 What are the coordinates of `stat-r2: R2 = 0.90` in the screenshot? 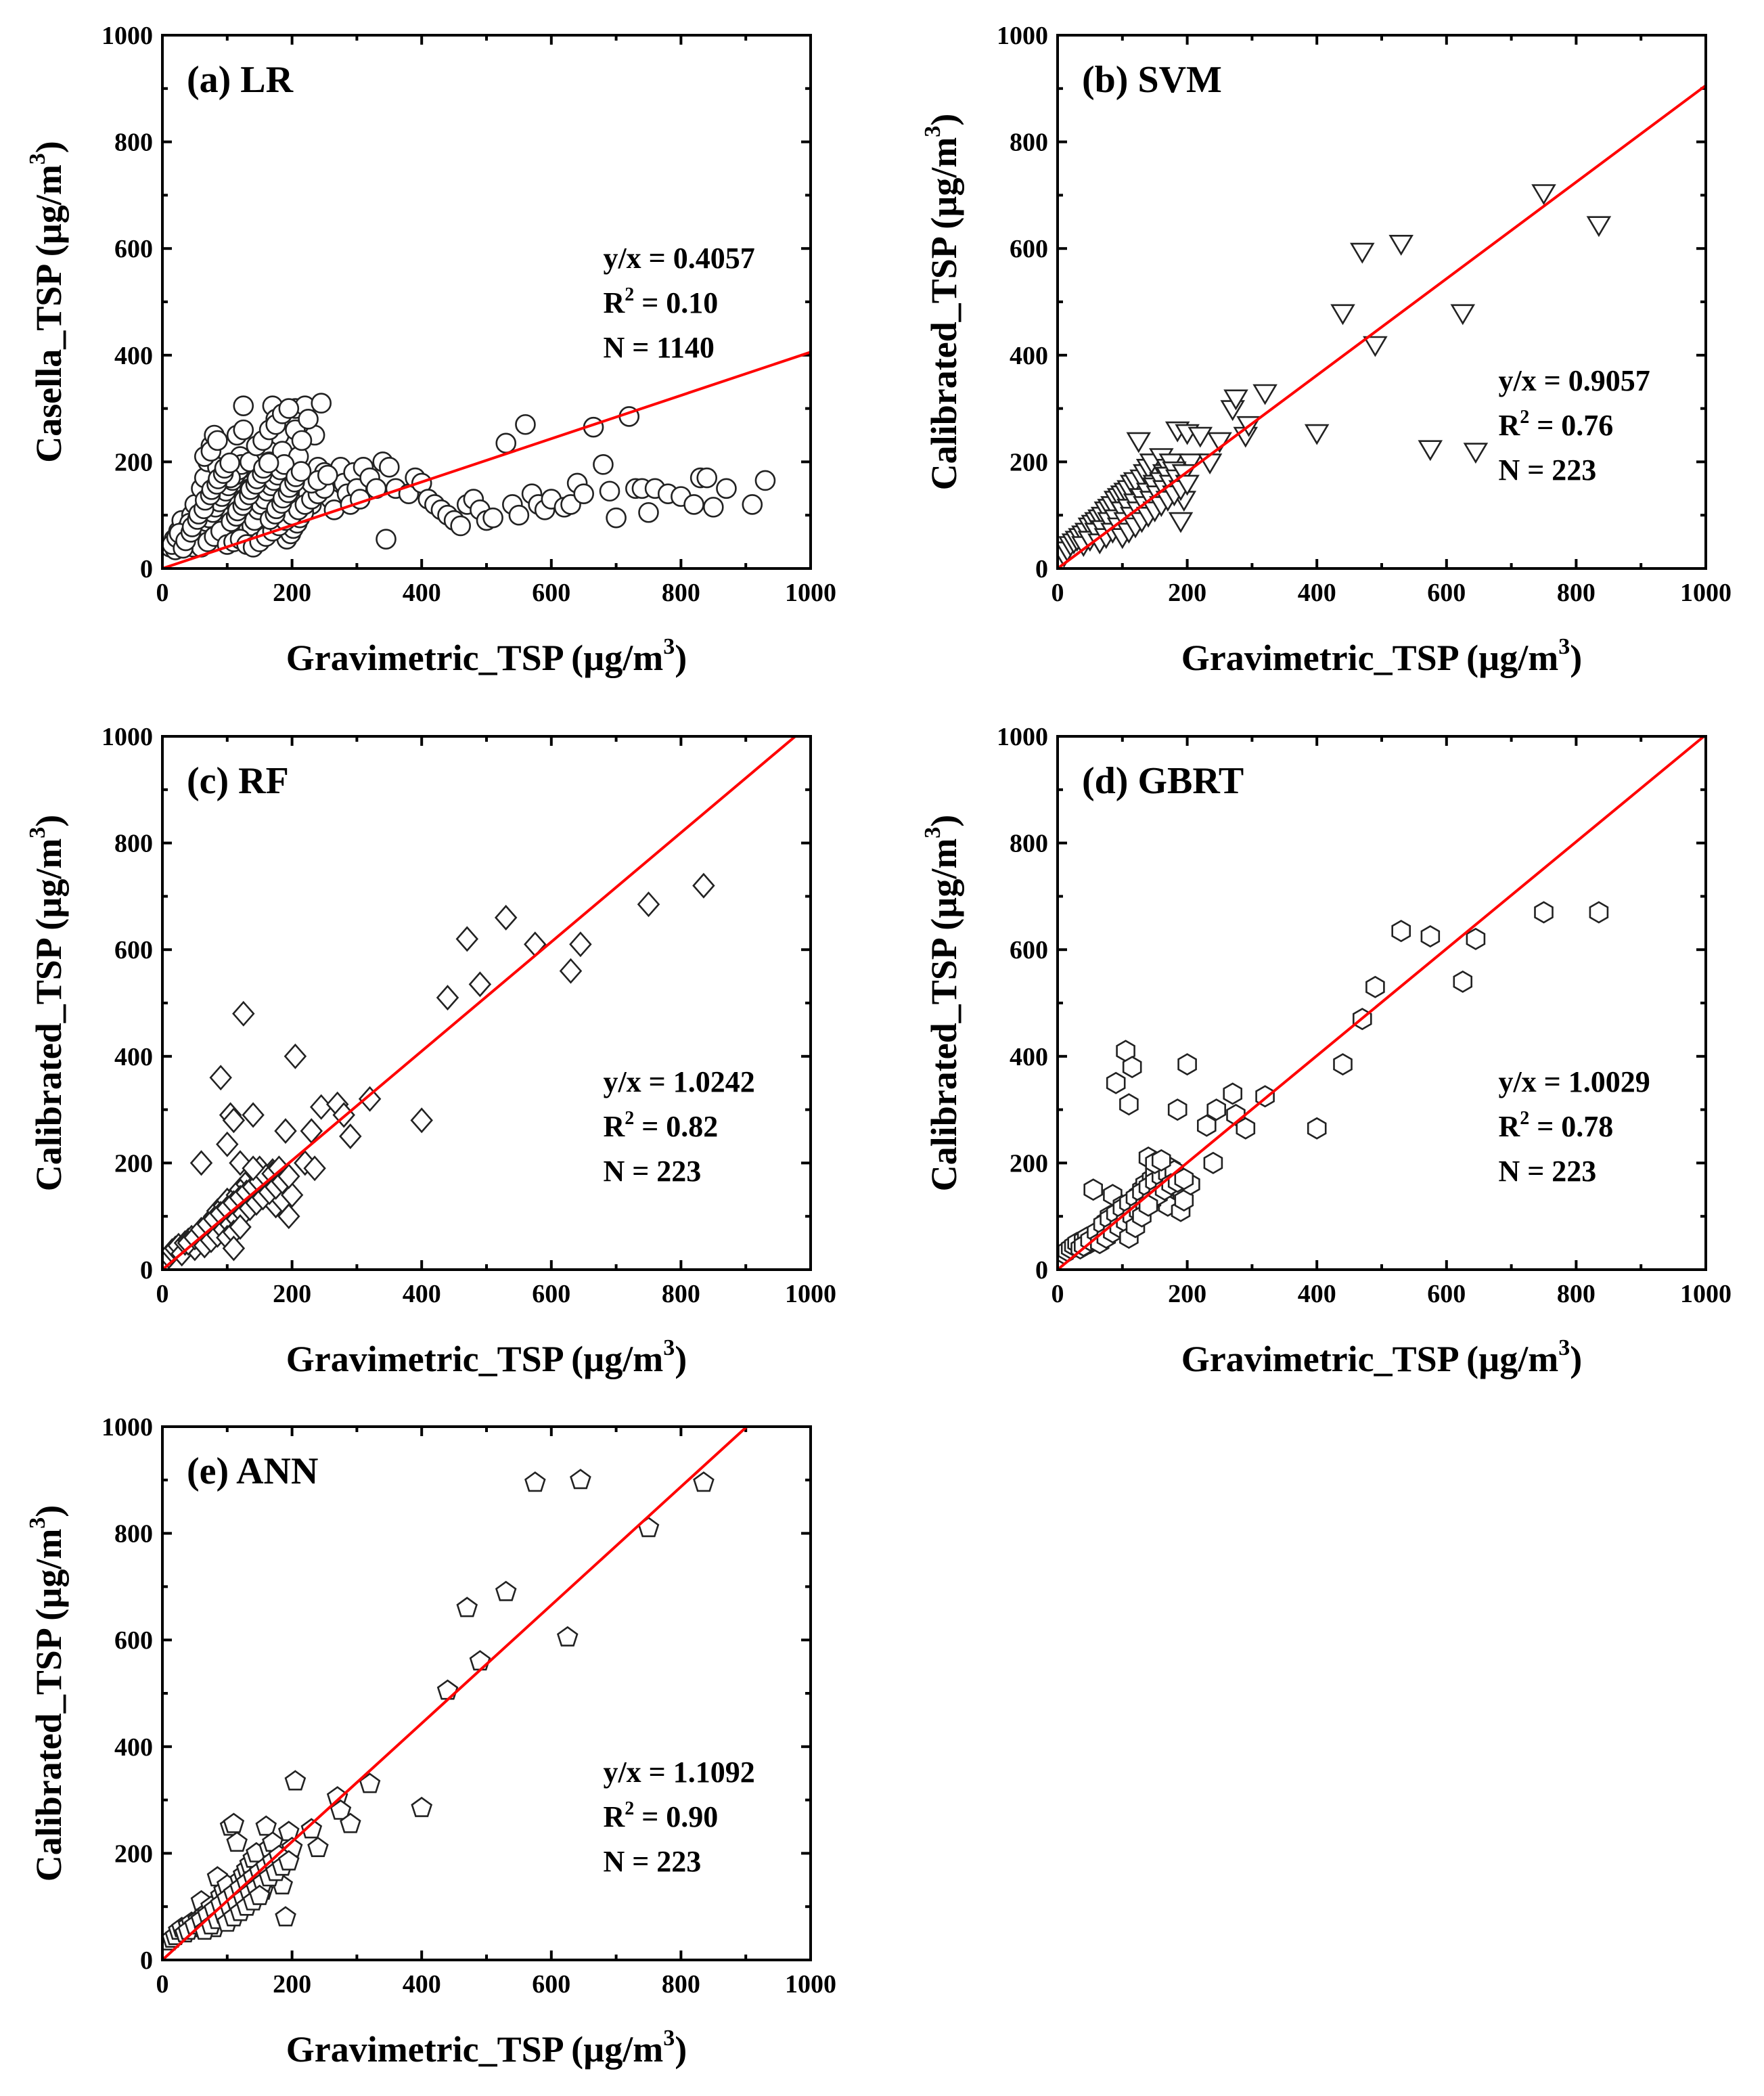 It's located at (660, 1815).